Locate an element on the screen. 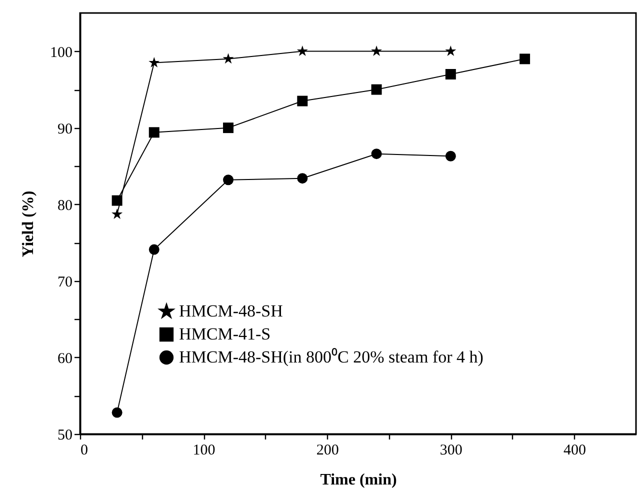  y-tick-label: 90 is located at coordinates (65, 129).